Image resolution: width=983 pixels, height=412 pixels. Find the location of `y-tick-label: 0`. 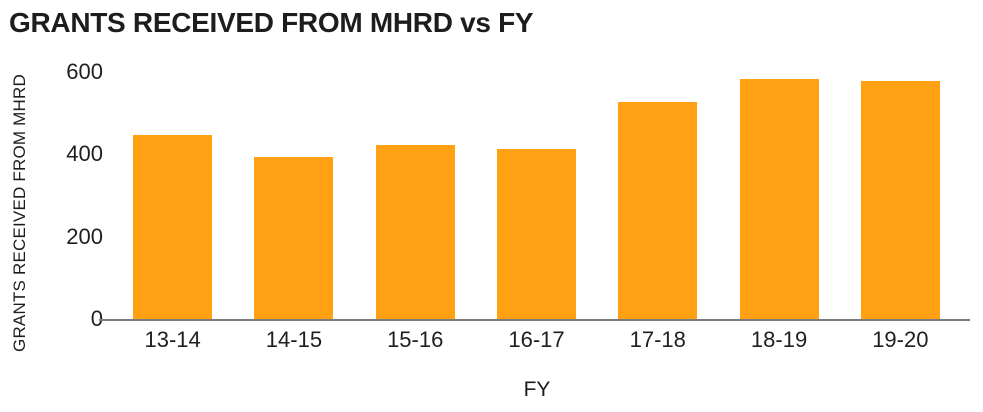

y-tick-label: 0 is located at coordinates (96, 318).